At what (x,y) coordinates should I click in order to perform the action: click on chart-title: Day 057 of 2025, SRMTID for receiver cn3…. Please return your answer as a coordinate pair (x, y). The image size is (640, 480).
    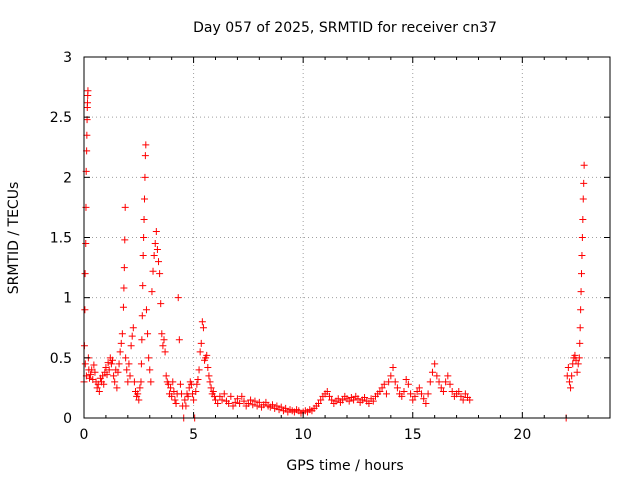
    Looking at the image, I should click on (345, 28).